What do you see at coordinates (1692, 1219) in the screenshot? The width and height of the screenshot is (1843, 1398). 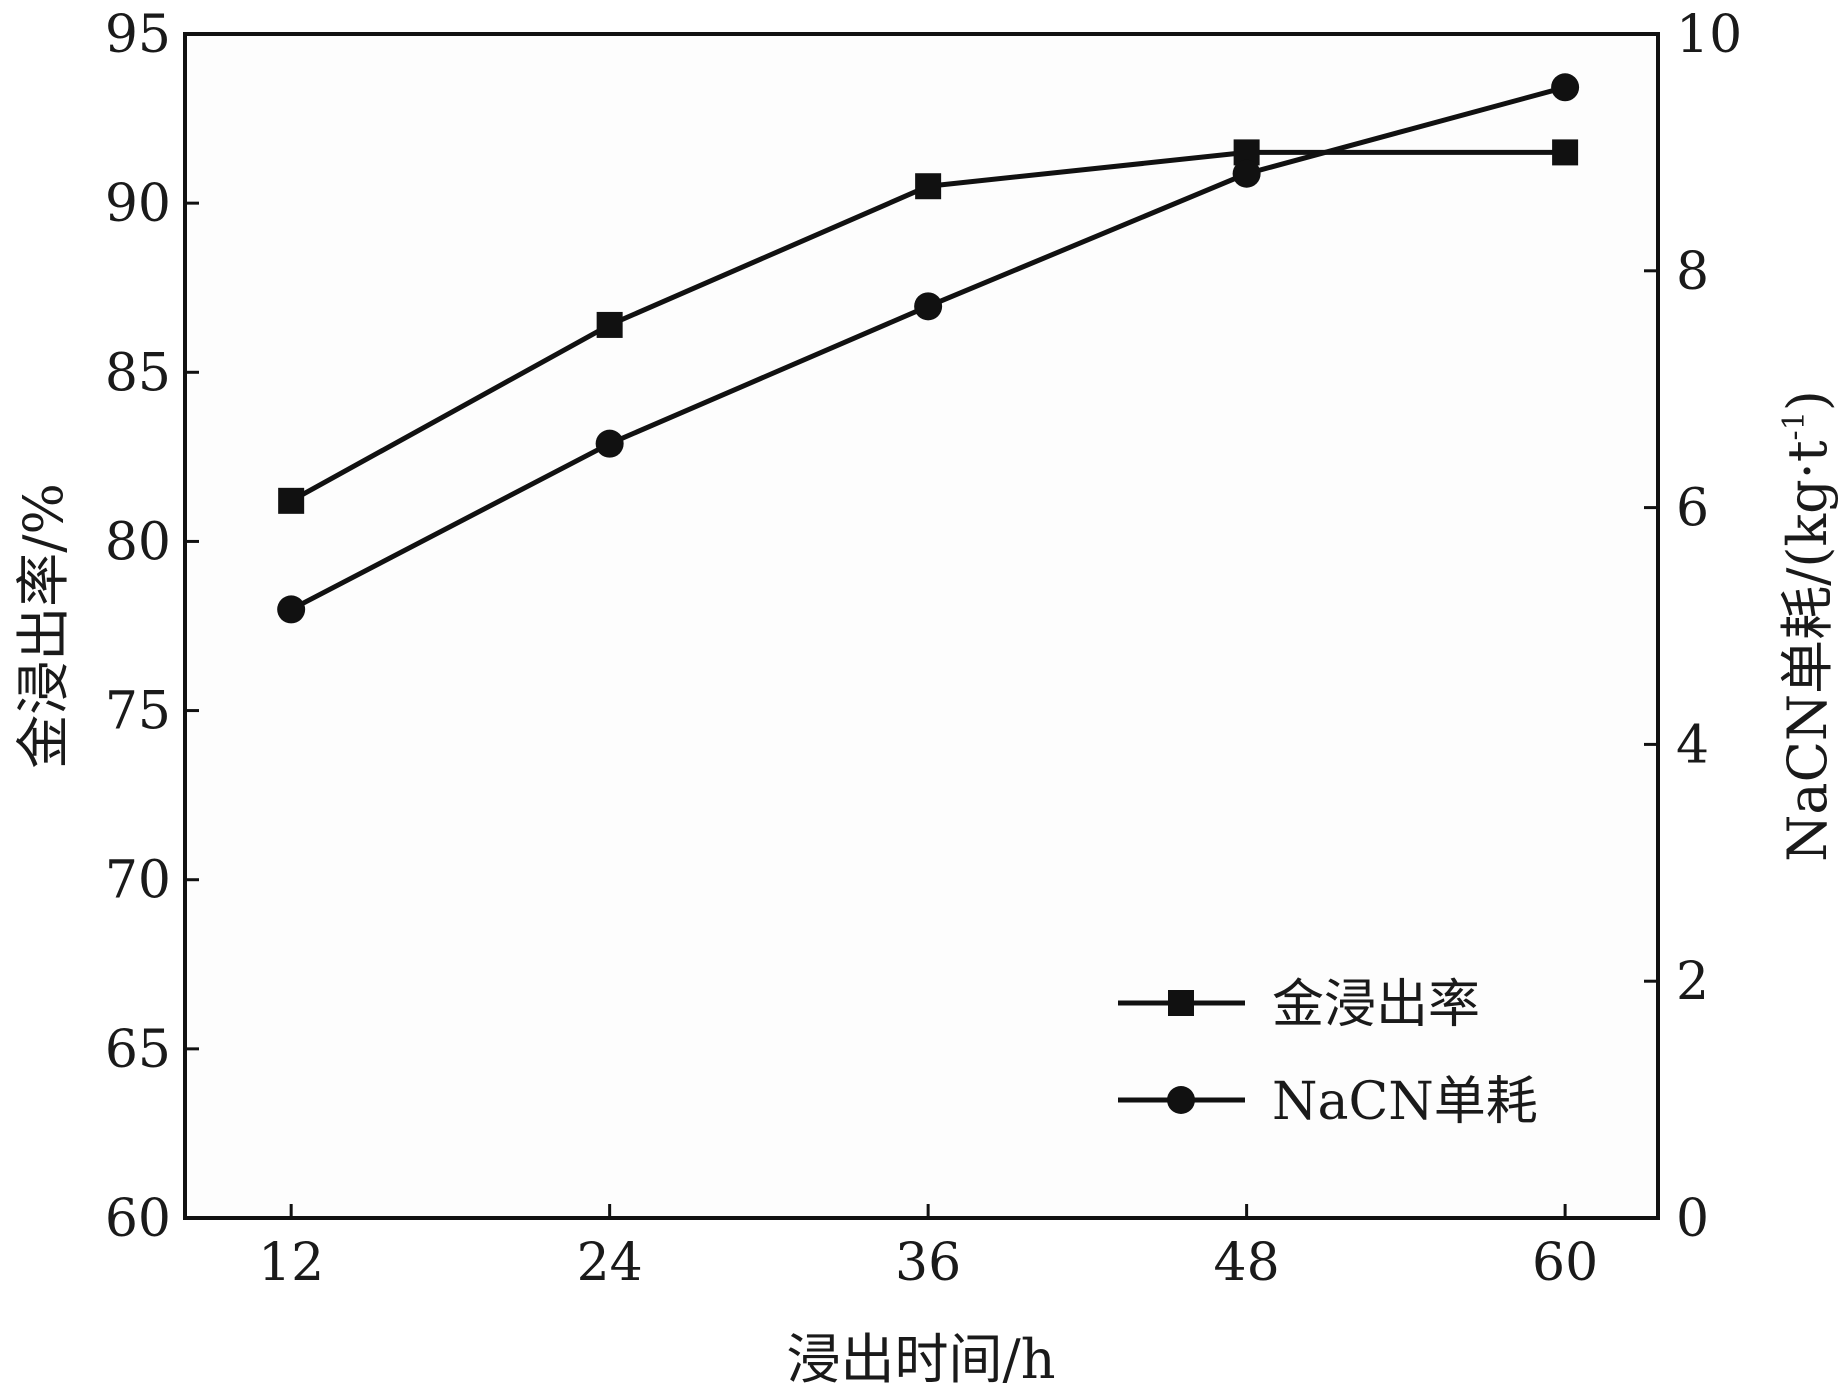 I see `right-y-tick-label: 0` at bounding box center [1692, 1219].